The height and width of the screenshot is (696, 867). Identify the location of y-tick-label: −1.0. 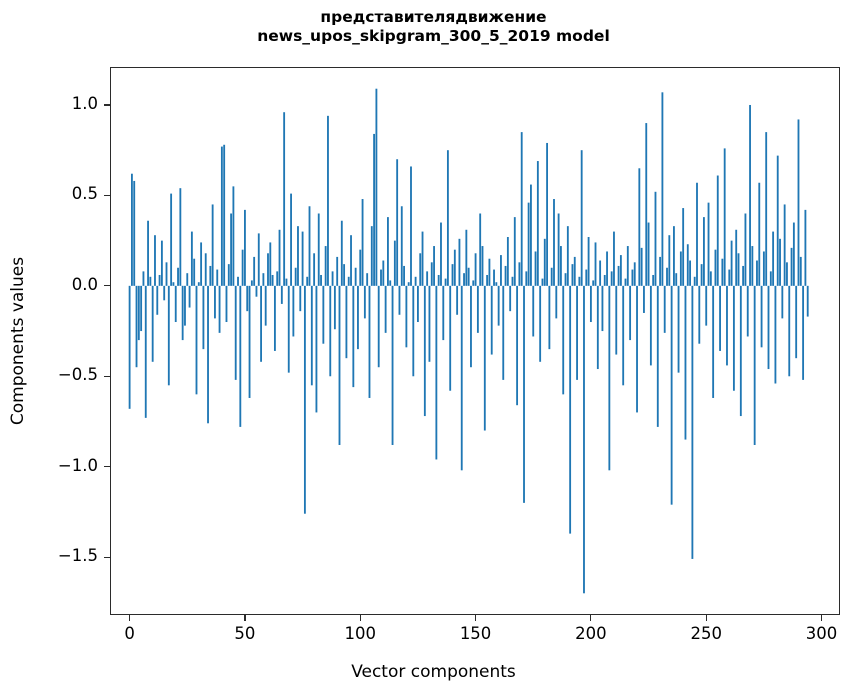
(77, 465).